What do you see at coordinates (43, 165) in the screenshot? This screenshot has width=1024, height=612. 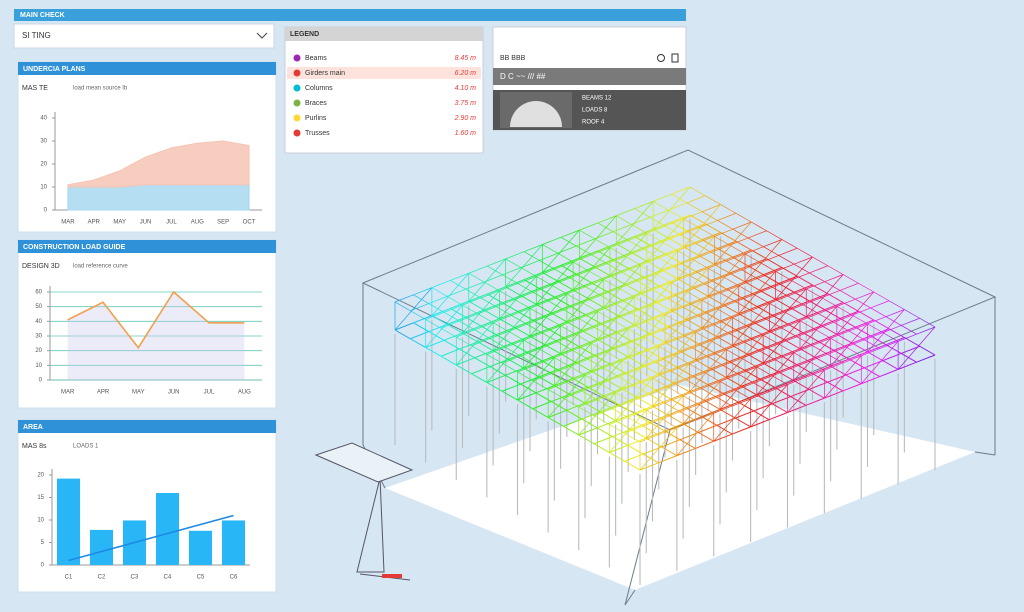 I see `y-tick-label: 20` at bounding box center [43, 165].